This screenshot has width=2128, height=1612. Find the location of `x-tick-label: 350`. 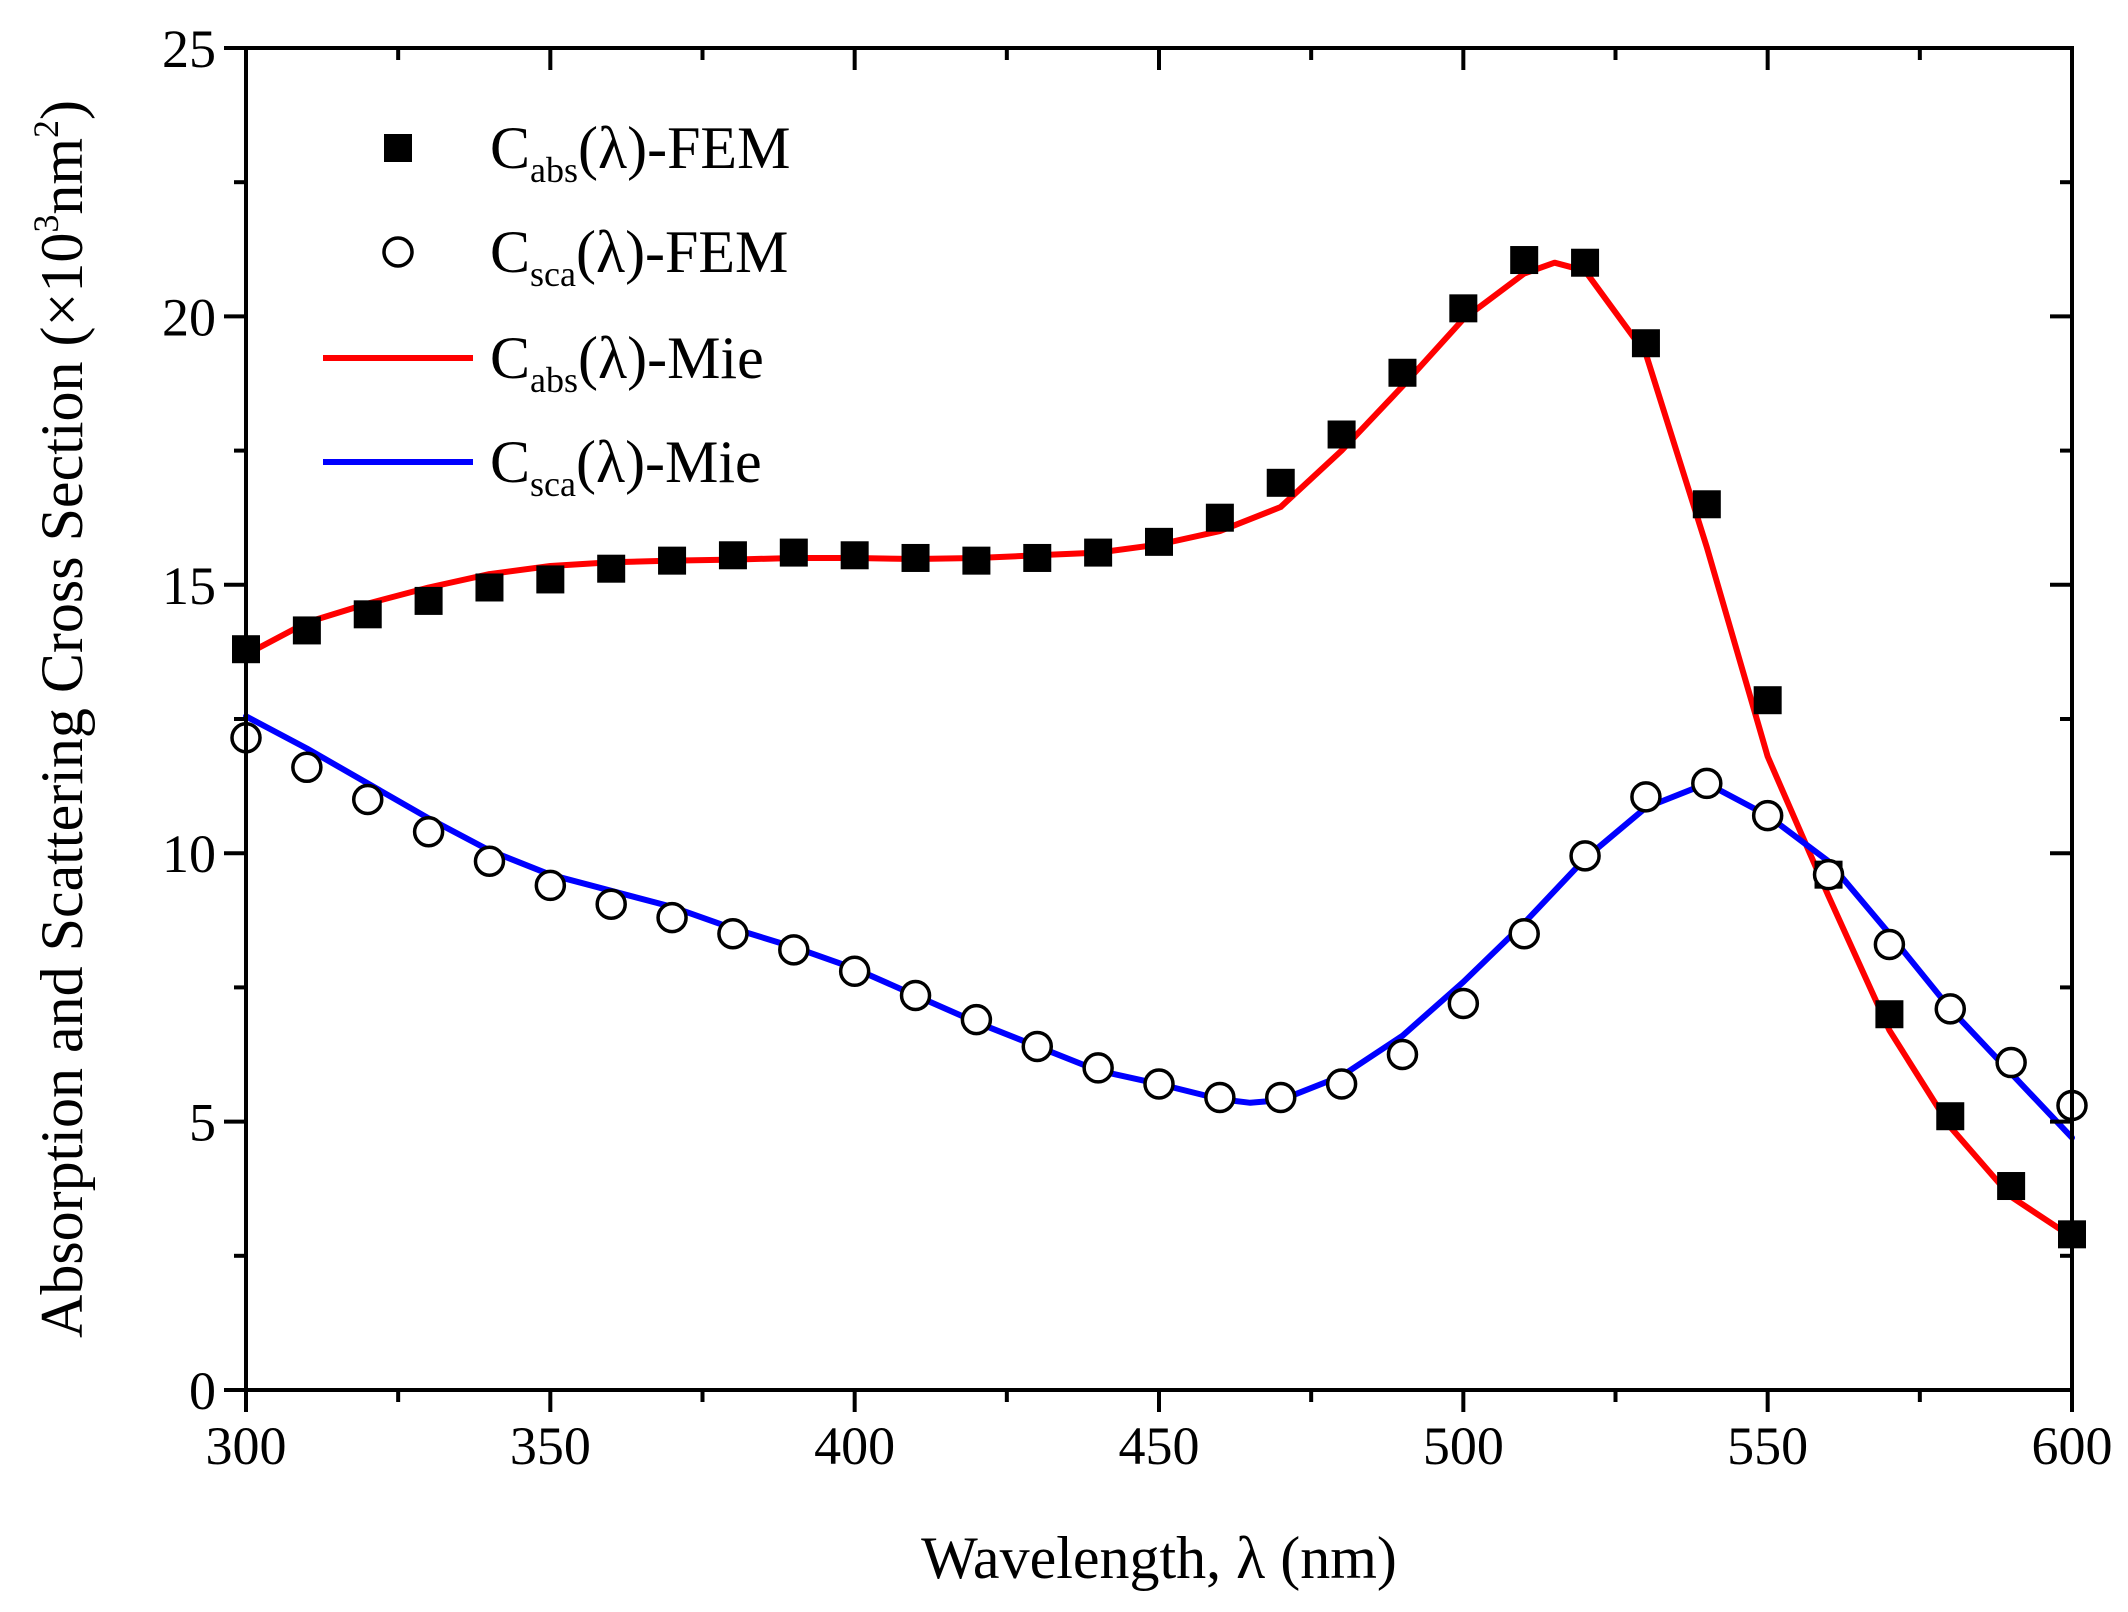

x-tick-label: 350 is located at coordinates (550, 1446).